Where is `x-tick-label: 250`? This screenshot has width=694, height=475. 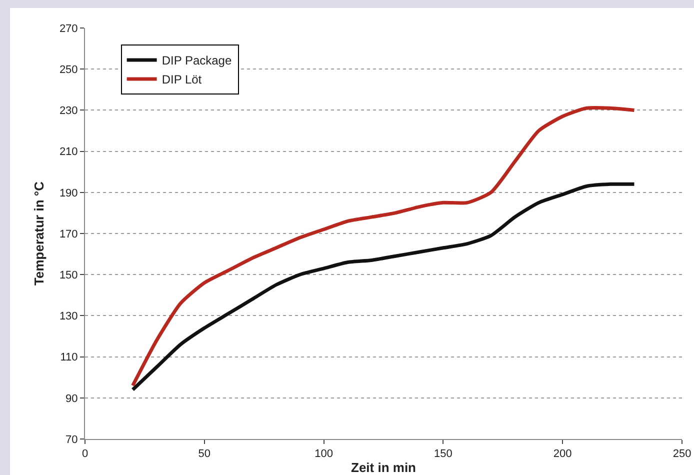
x-tick-label: 250 is located at coordinates (682, 454).